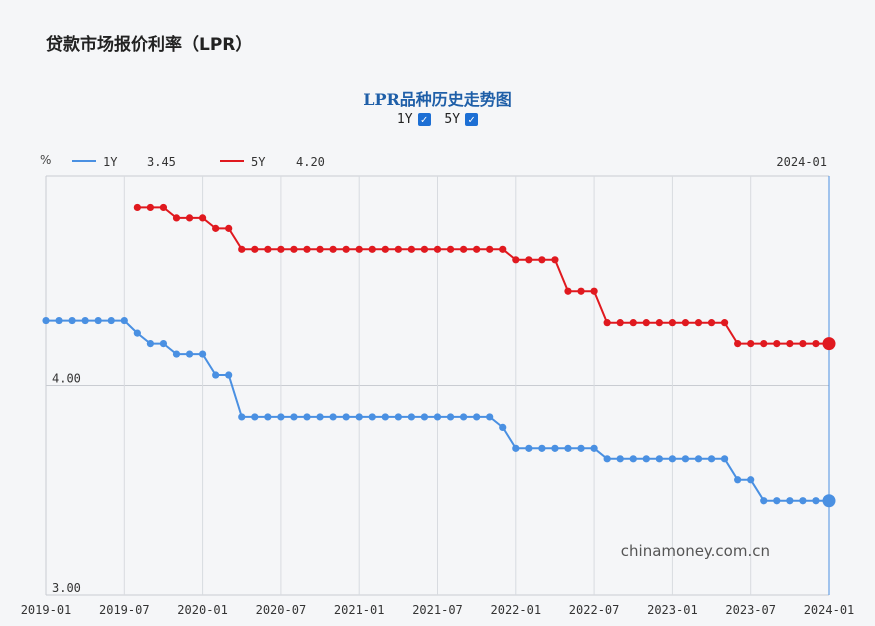 Image resolution: width=875 pixels, height=626 pixels. Describe the element at coordinates (66, 379) in the screenshot. I see `y-tick-label: 4.00` at that location.